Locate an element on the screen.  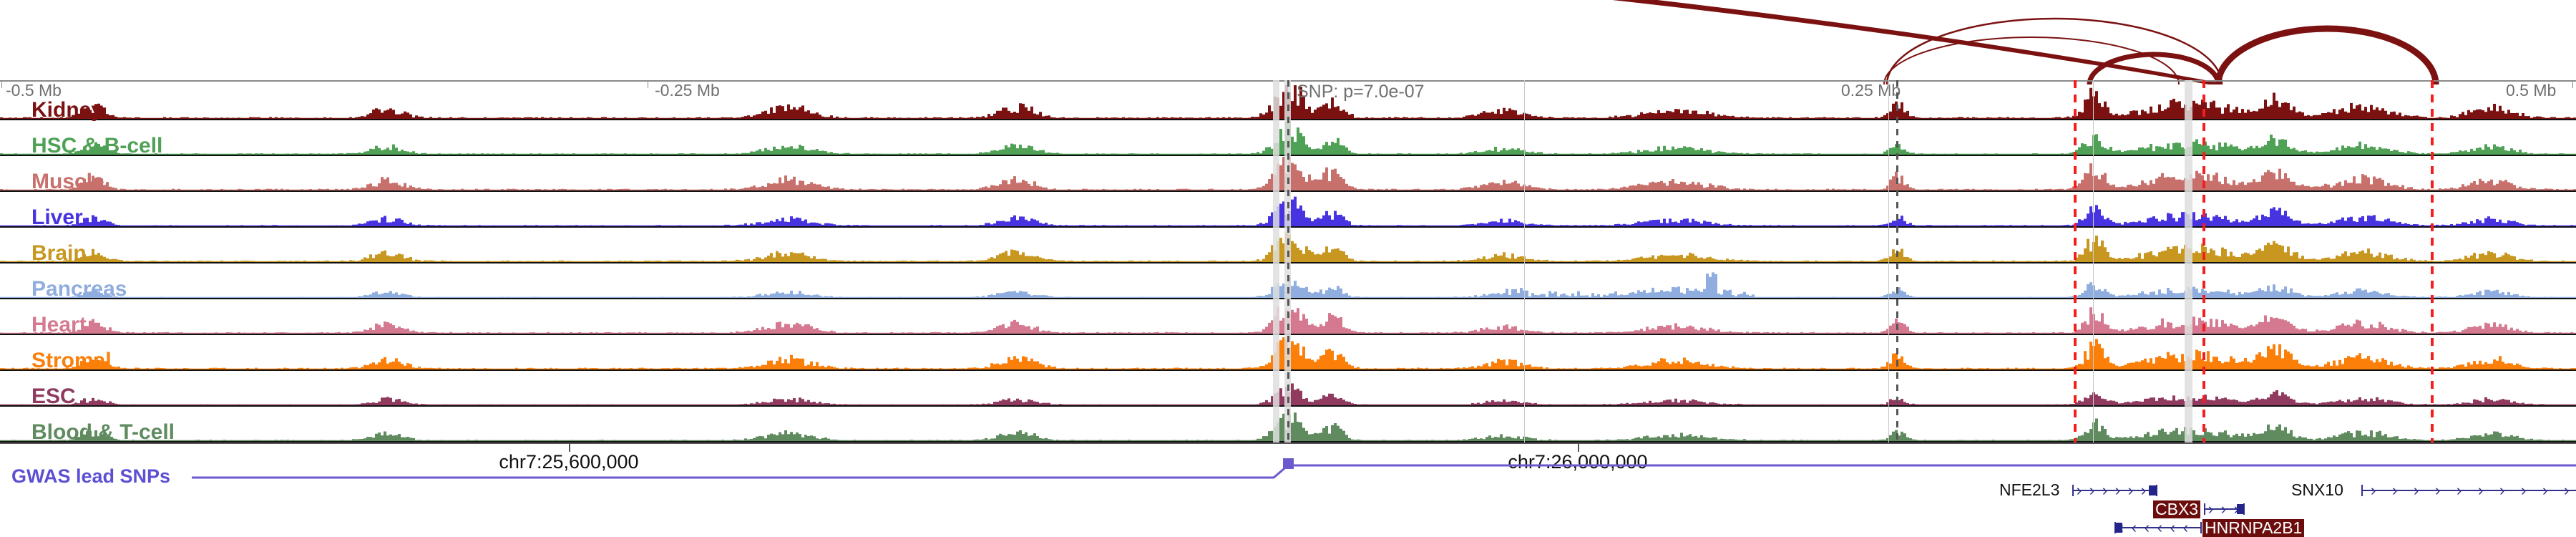
track-label-liver: Liver is located at coordinates (57, 217).